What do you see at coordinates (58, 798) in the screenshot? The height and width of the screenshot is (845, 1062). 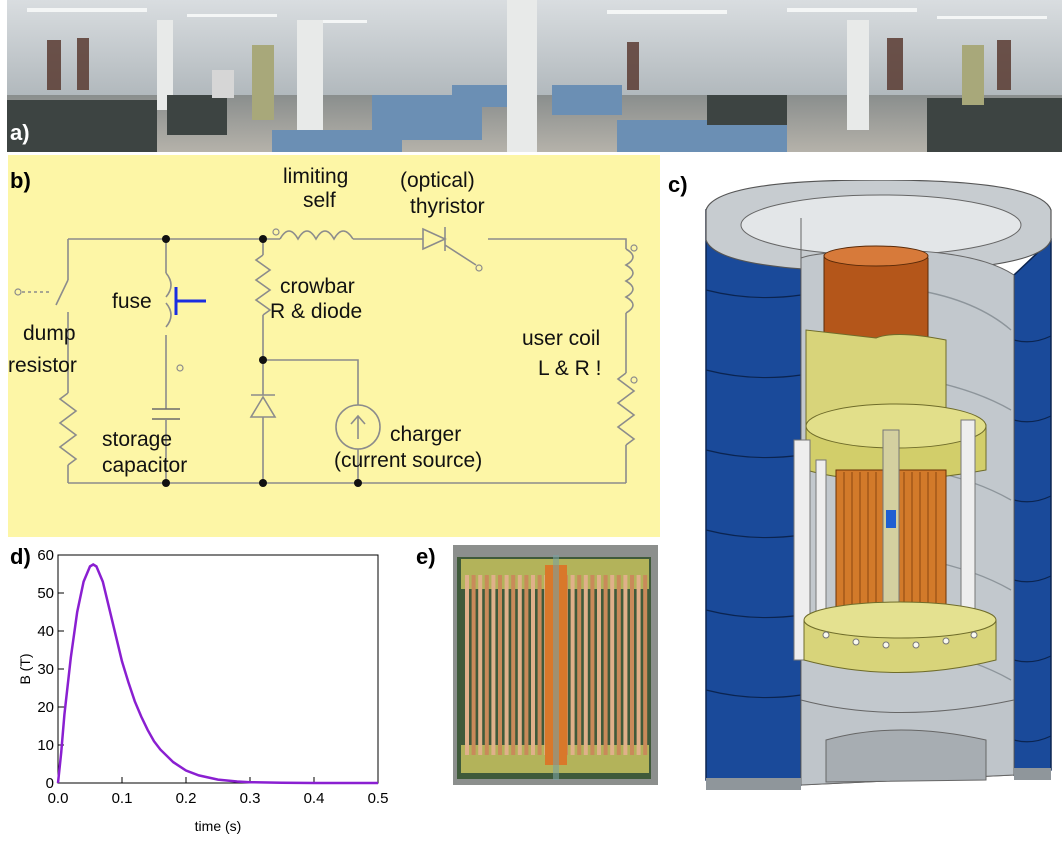 I see `x-tick-label: 0.0` at bounding box center [58, 798].